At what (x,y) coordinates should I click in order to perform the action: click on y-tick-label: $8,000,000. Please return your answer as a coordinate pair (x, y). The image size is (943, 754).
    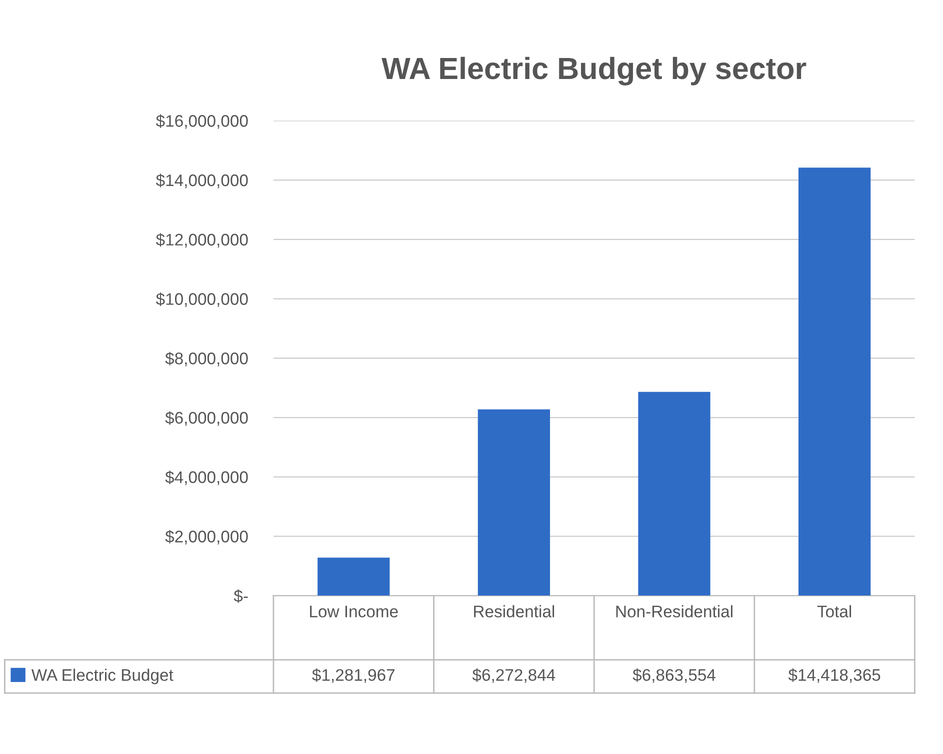
    Looking at the image, I should click on (206, 359).